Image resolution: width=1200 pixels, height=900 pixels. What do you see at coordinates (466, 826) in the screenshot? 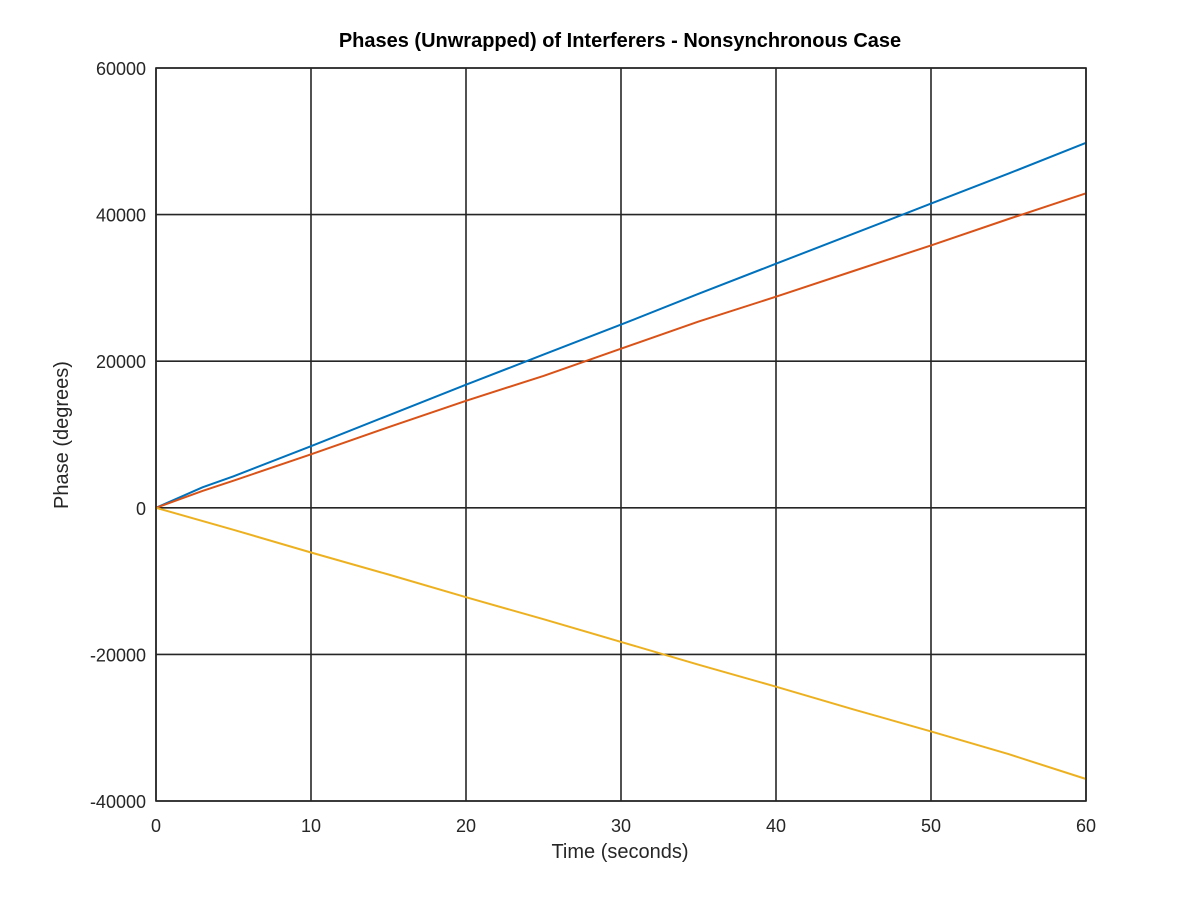
I see `x-tick-label: 20` at bounding box center [466, 826].